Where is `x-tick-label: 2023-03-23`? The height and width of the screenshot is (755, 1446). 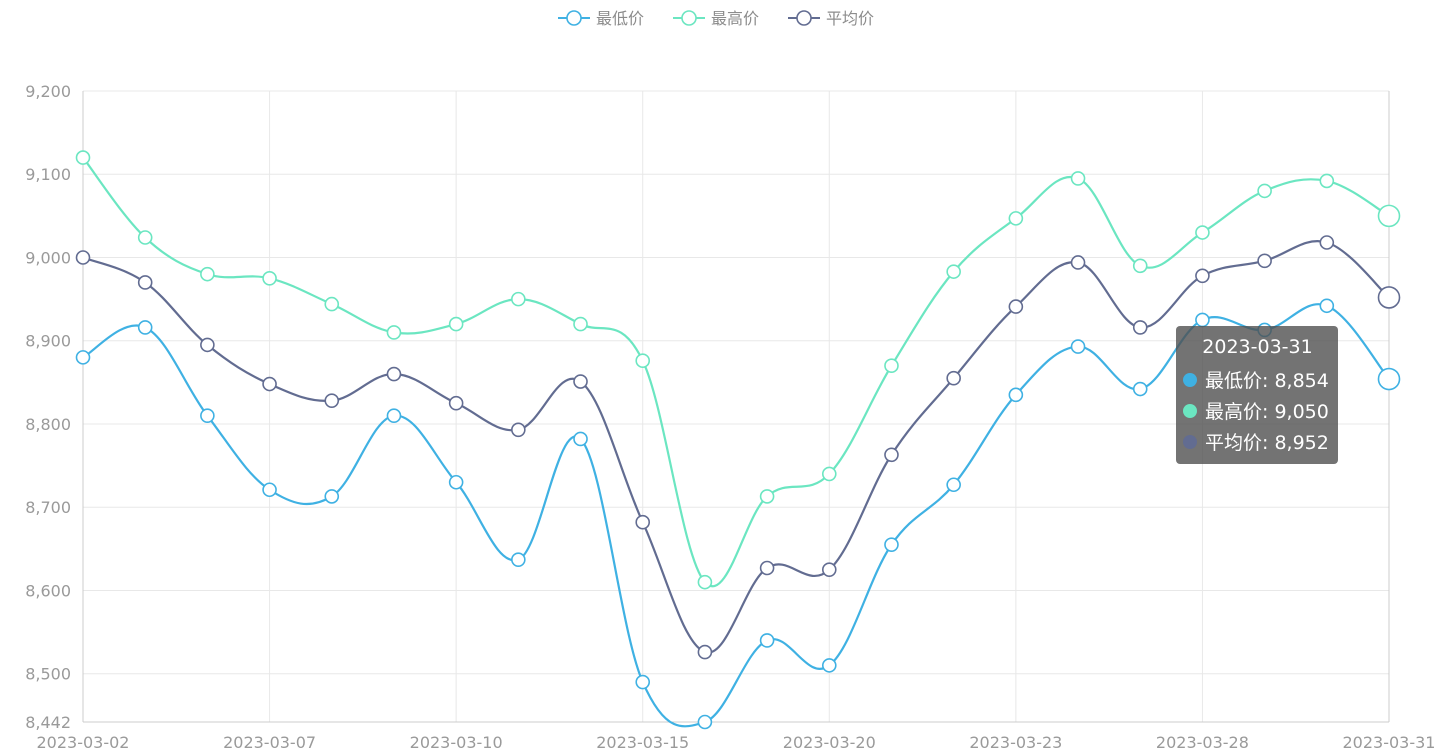 x-tick-label: 2023-03-23 is located at coordinates (1015, 742).